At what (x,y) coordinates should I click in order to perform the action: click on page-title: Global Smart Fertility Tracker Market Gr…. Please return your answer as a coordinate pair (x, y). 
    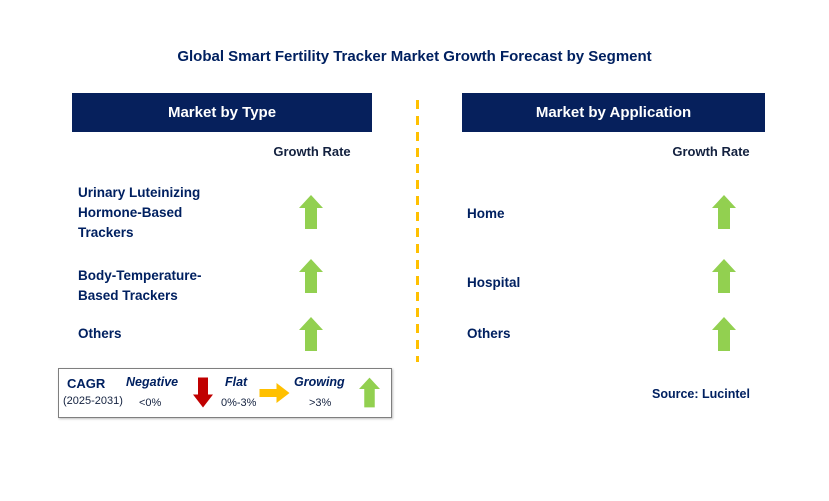
    Looking at the image, I should click on (414, 56).